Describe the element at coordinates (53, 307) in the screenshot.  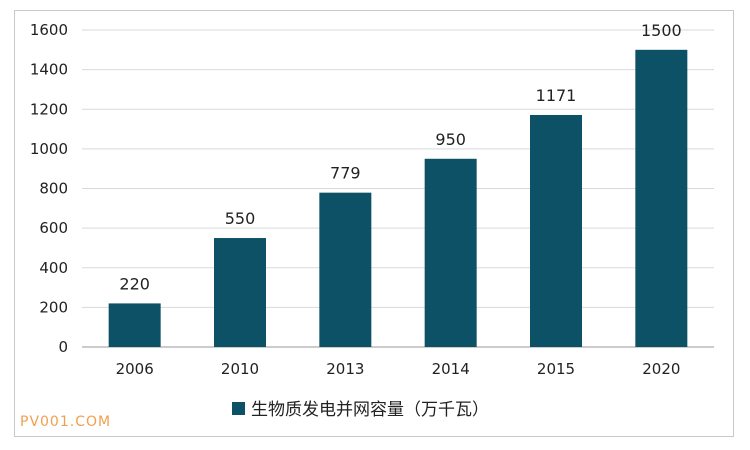
I see `y-tick-label: 200` at that location.